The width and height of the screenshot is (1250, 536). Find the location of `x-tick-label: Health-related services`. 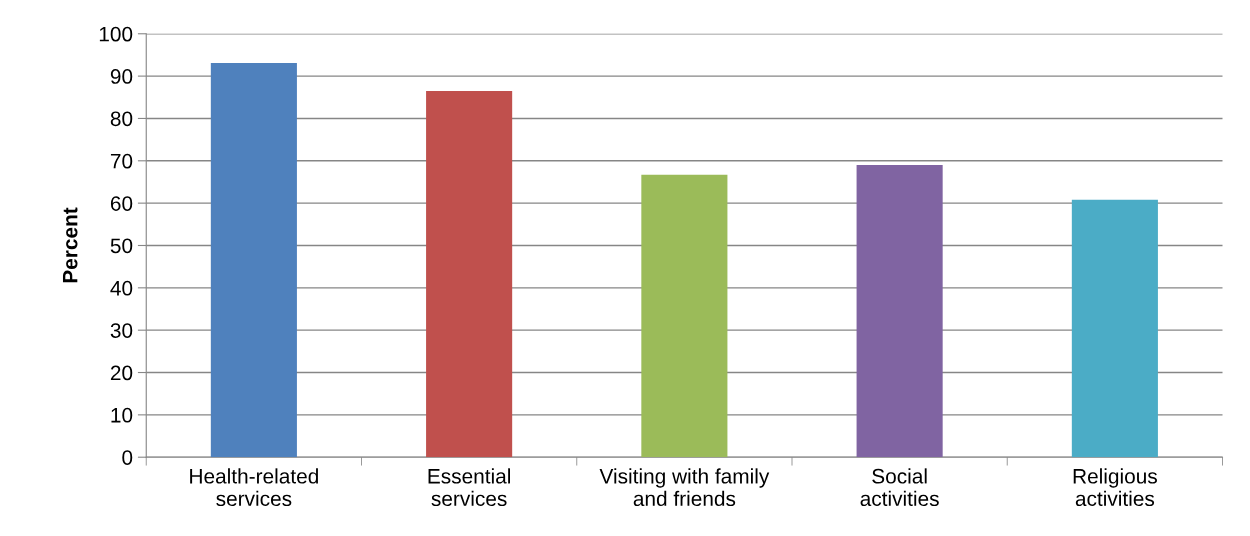

x-tick-label: Health-related services is located at coordinates (254, 487).